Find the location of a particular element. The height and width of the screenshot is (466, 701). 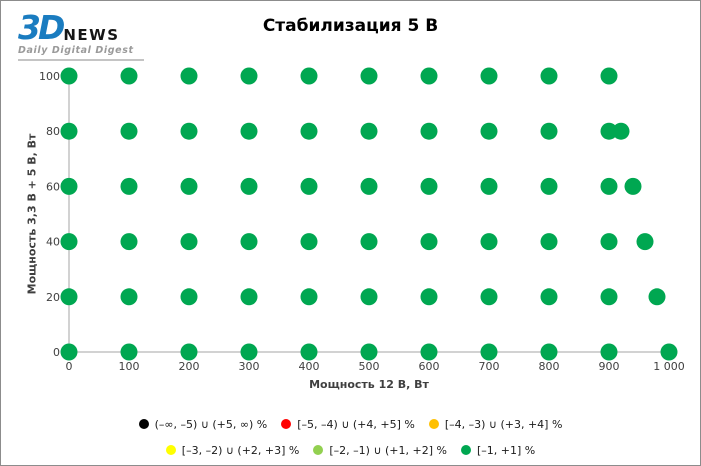

x-tick-label: 700 is located at coordinates (489, 366).